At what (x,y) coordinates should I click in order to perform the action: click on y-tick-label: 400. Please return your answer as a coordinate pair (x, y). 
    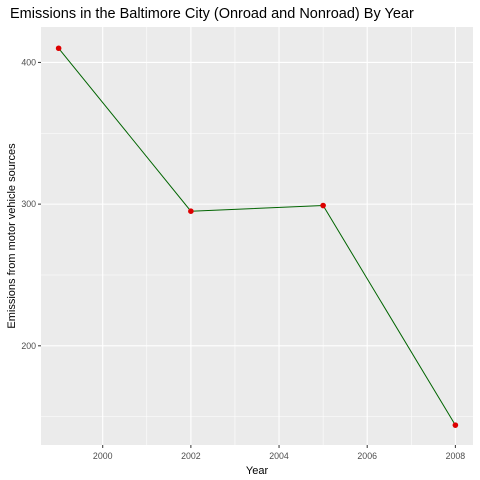
    Looking at the image, I should click on (28, 62).